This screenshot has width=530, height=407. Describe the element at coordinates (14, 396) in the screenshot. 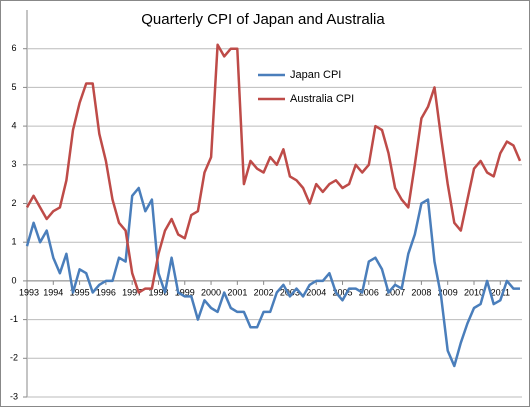

I see `y-tick-label: -3` at that location.